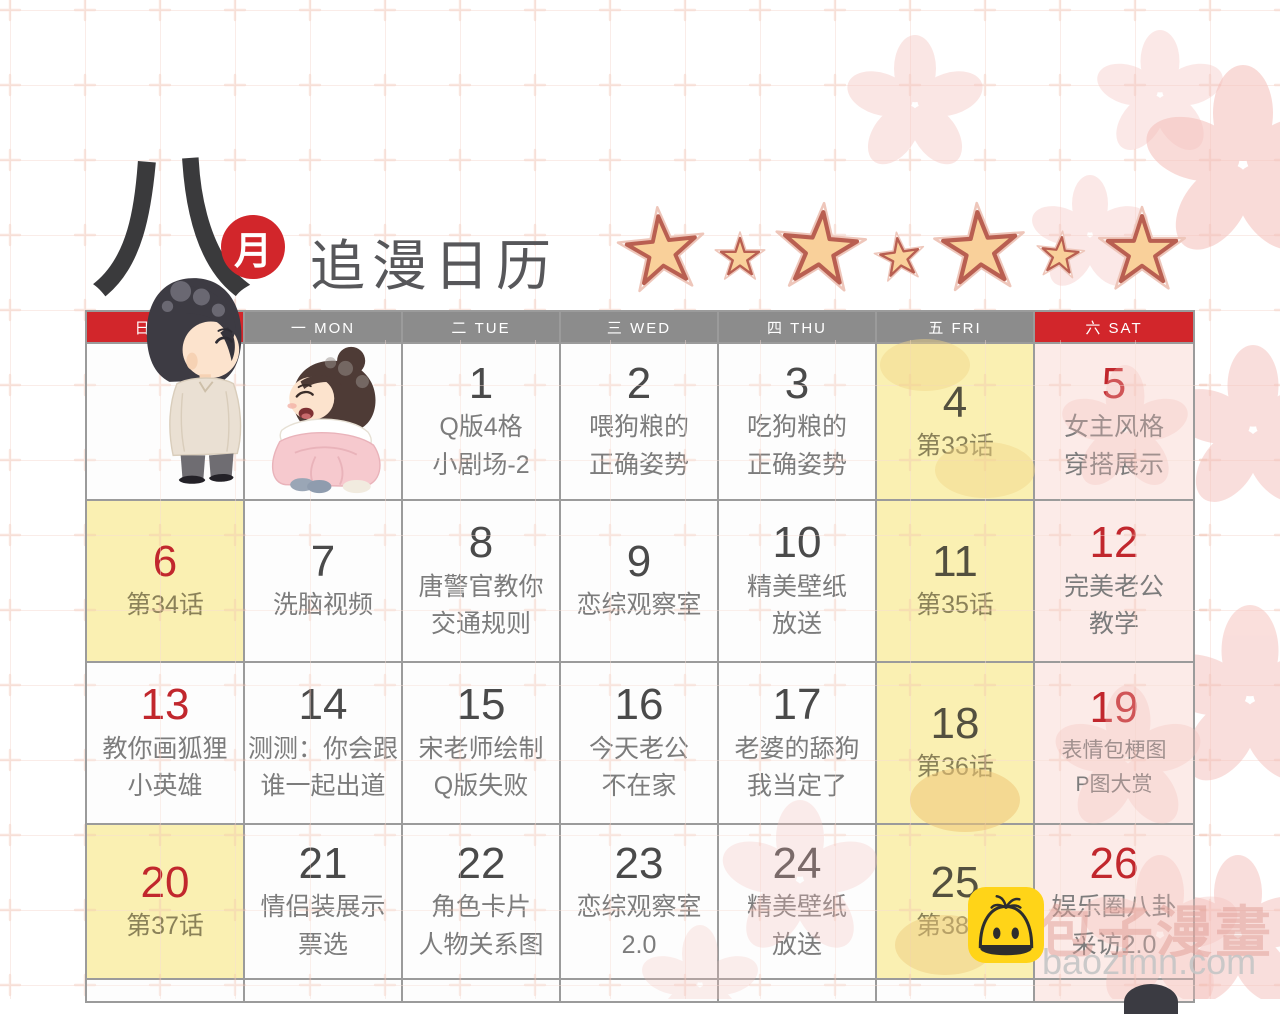 Image resolution: width=1280 pixels, height=1014 pixels. Describe the element at coordinates (322, 605) in the screenshot. I see `event-line: 洗脑视频` at that location.